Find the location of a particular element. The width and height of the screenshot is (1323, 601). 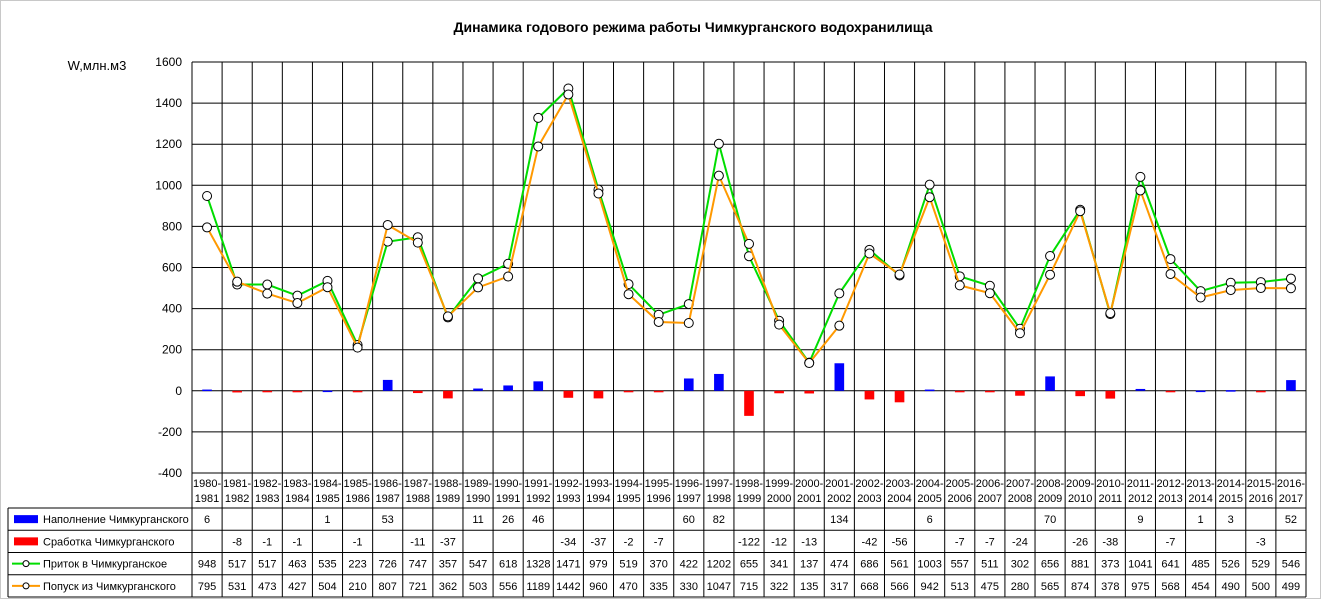

x-tick-label: 2006- is located at coordinates (990, 484).